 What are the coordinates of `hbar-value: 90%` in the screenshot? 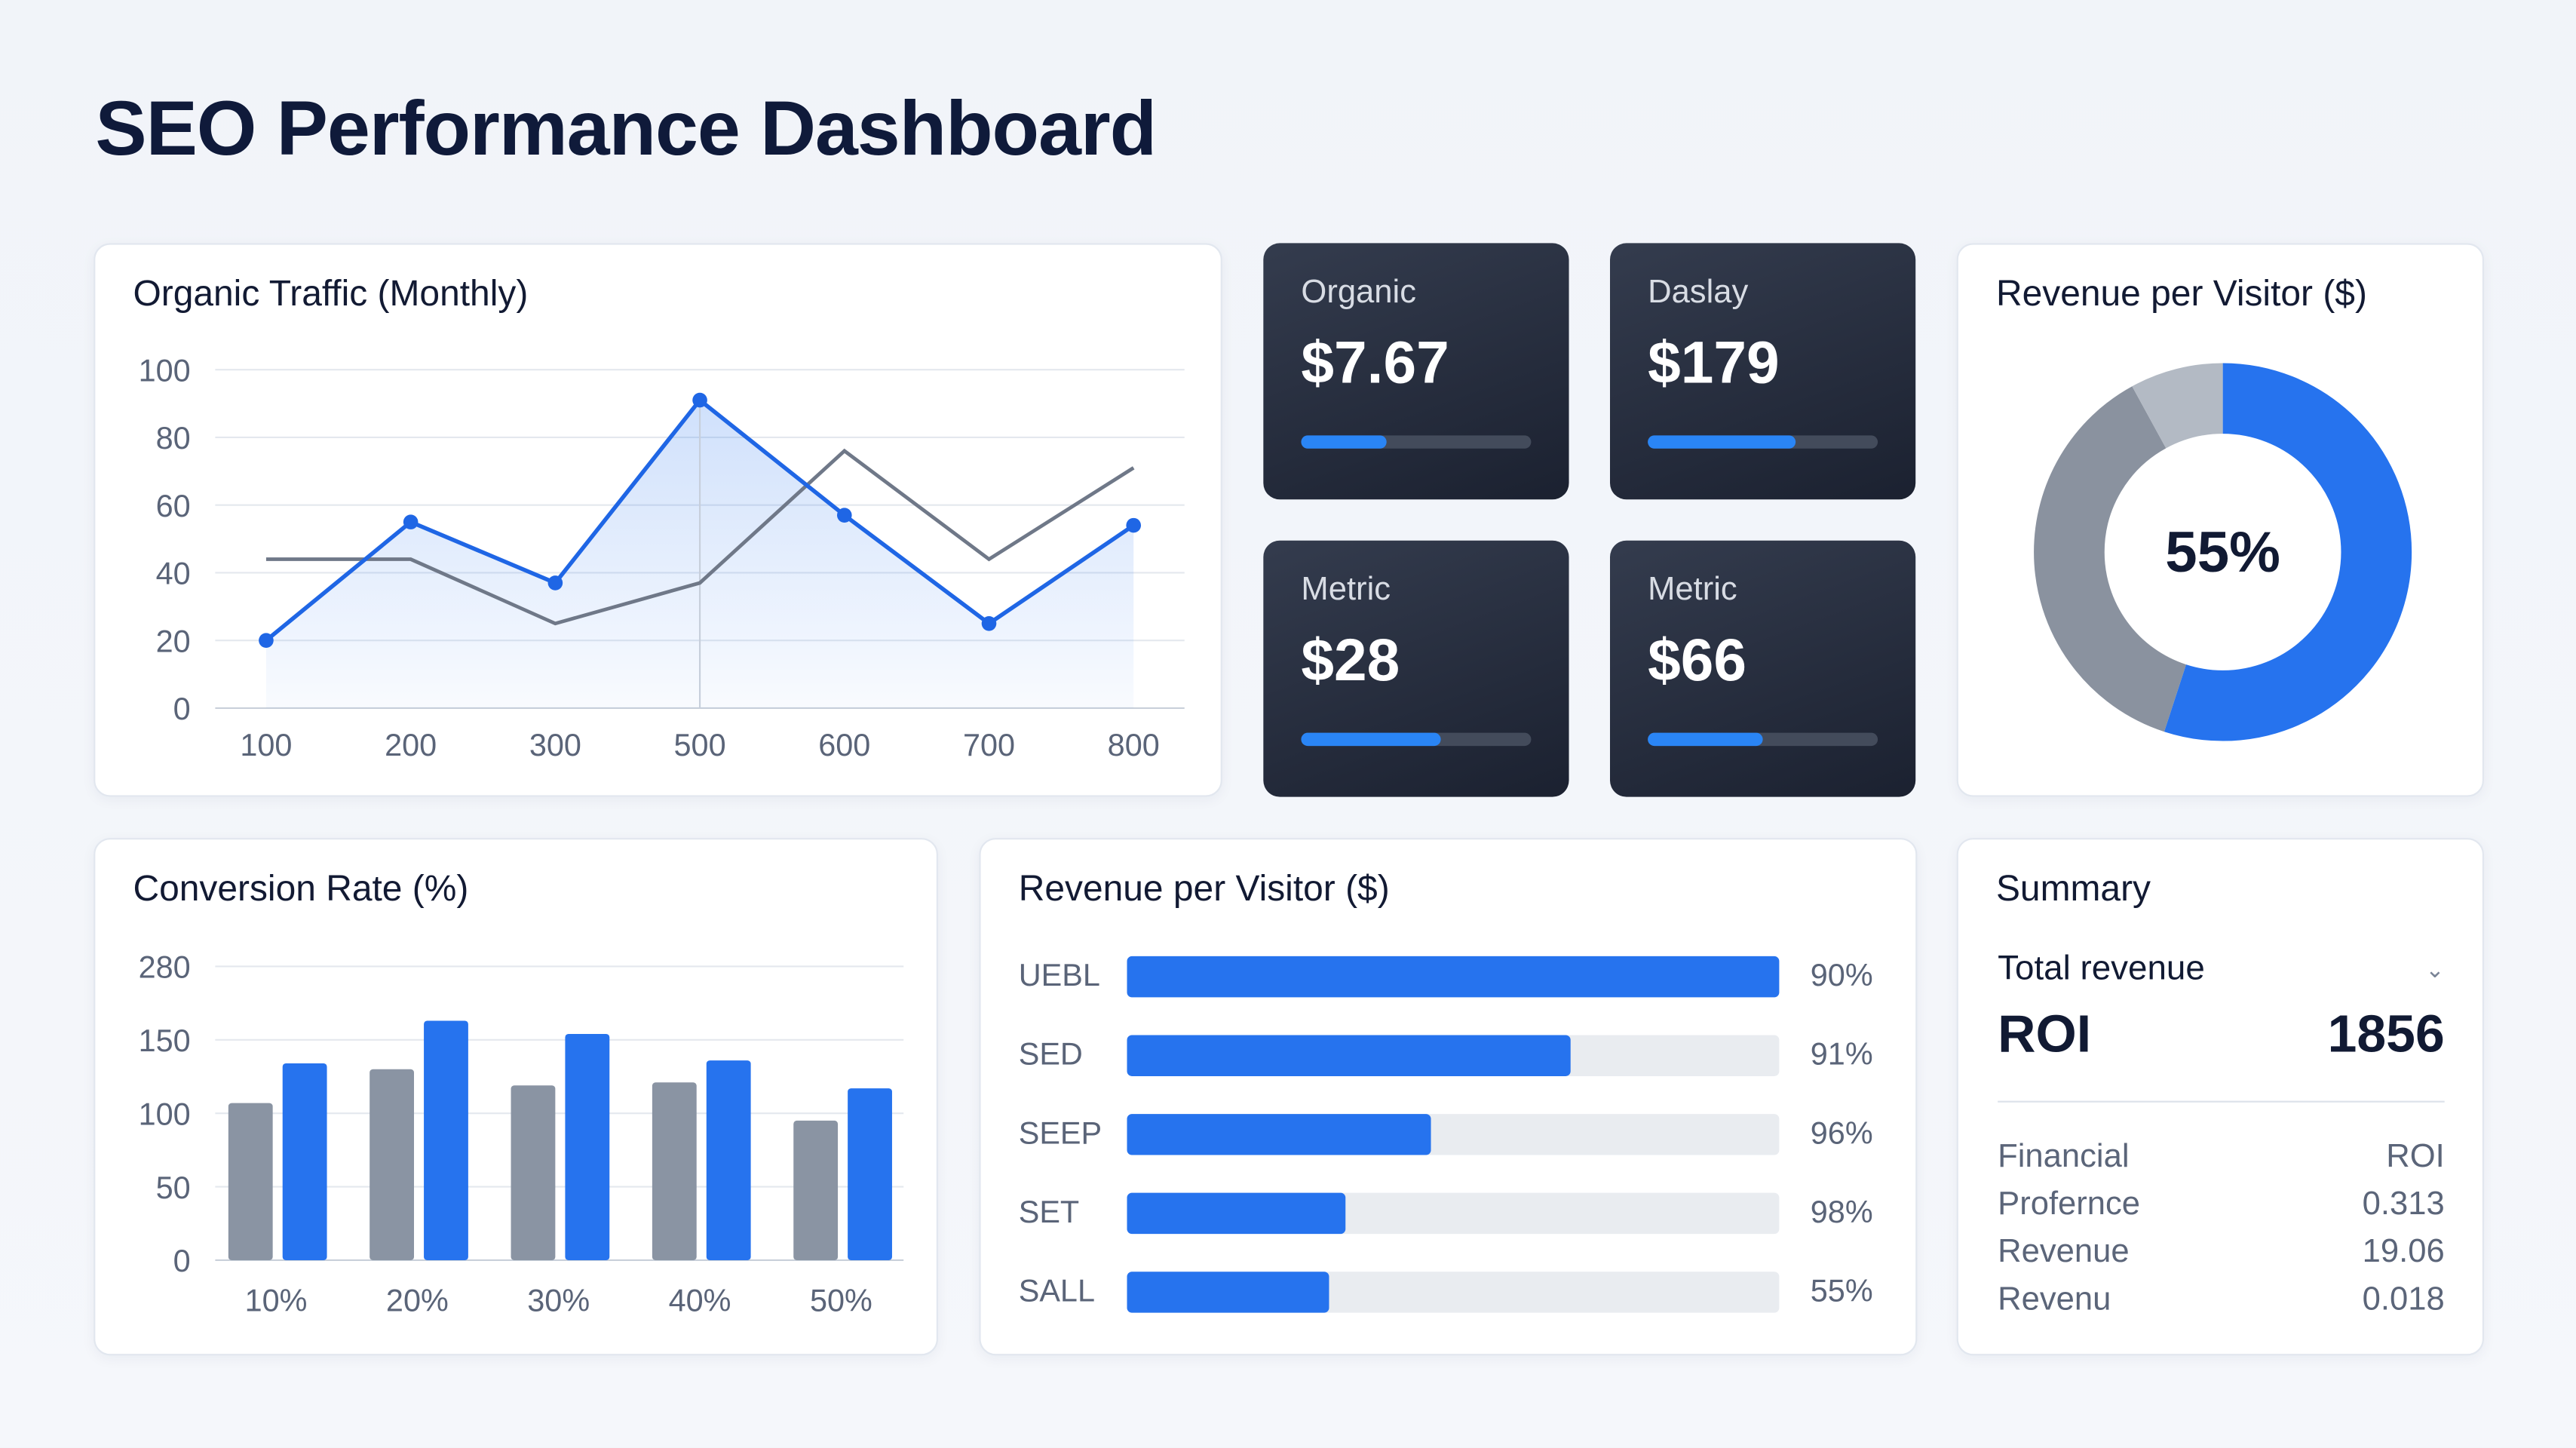 It's located at (1841, 977).